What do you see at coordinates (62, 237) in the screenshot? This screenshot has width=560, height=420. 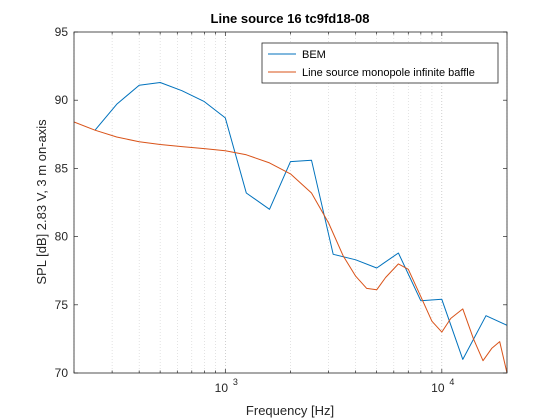 I see `y-tick-label: 80` at bounding box center [62, 237].